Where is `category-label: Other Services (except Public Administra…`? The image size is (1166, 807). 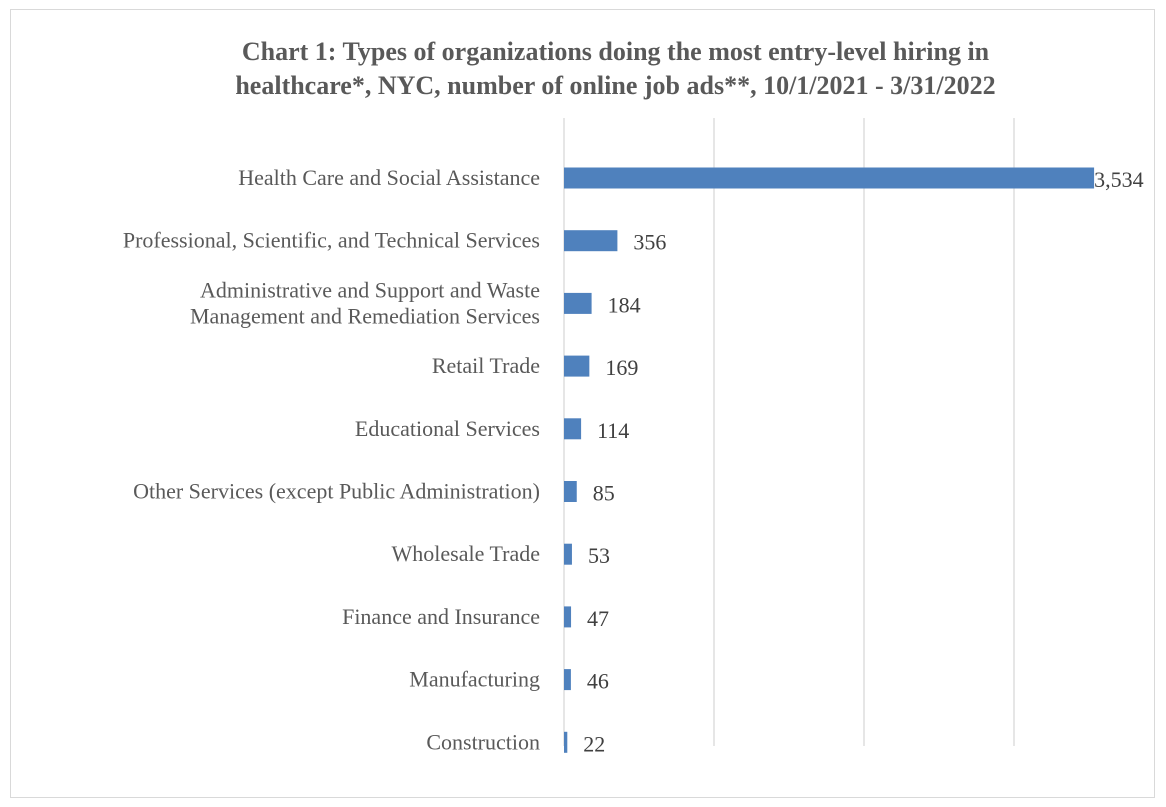
category-label: Other Services (except Public Administra… is located at coordinates (336, 491).